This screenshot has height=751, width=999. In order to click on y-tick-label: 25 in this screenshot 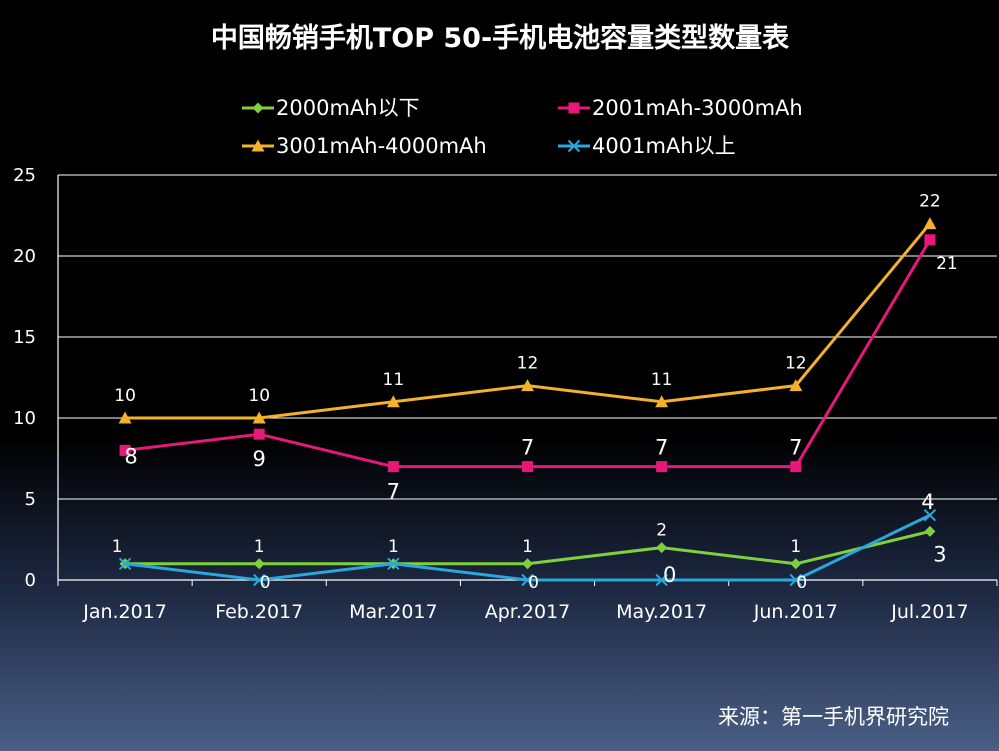, I will do `click(24, 175)`.